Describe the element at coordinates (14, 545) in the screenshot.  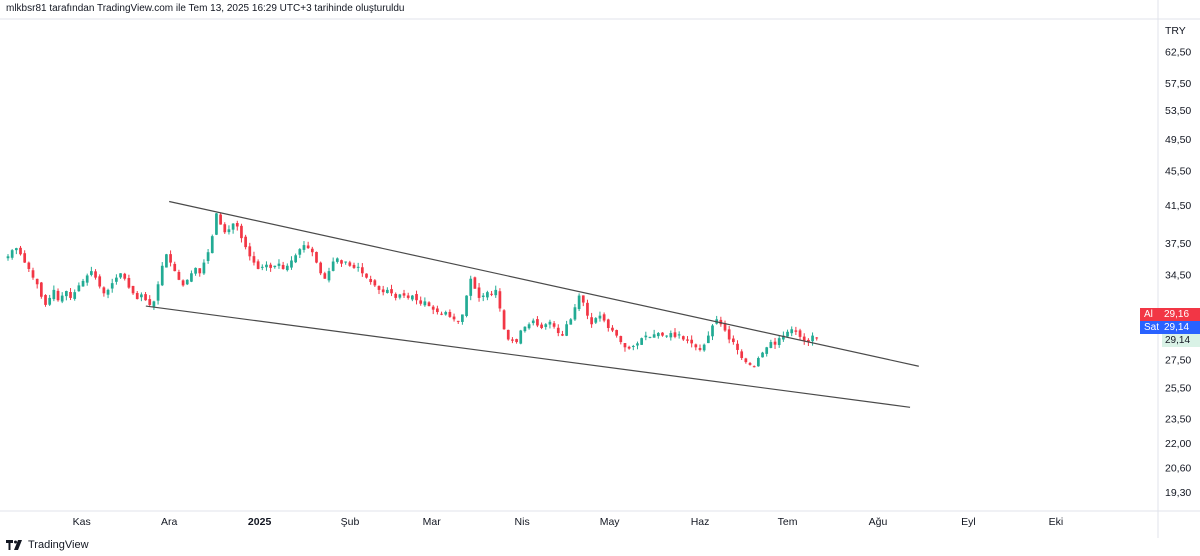
I see `tradingview-logo-icon` at that location.